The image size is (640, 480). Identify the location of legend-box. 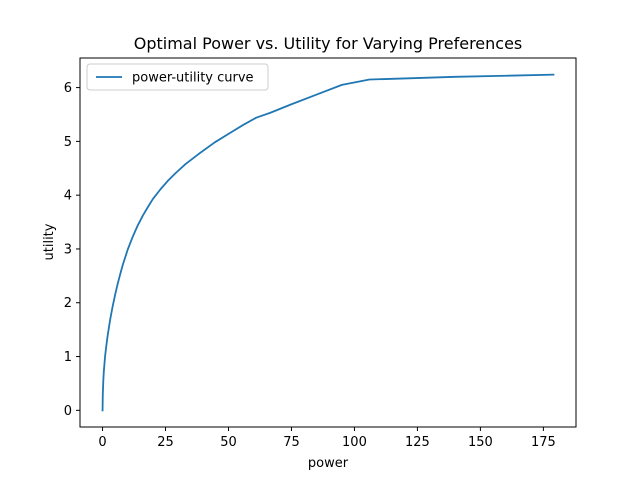
(177, 77).